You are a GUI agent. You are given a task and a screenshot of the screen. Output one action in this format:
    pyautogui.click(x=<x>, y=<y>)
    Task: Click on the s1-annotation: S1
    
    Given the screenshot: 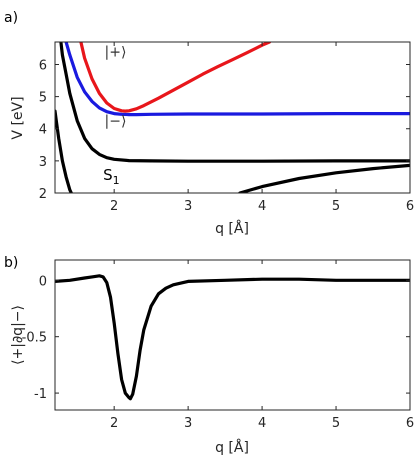 What is the action you would take?
    pyautogui.click(x=111, y=176)
    